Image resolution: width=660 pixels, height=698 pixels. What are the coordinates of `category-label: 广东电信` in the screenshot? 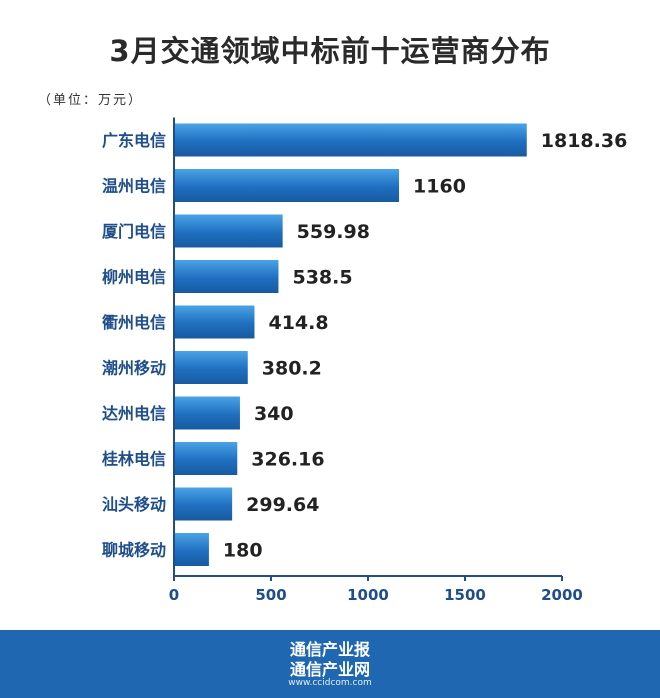 It's located at (134, 140).